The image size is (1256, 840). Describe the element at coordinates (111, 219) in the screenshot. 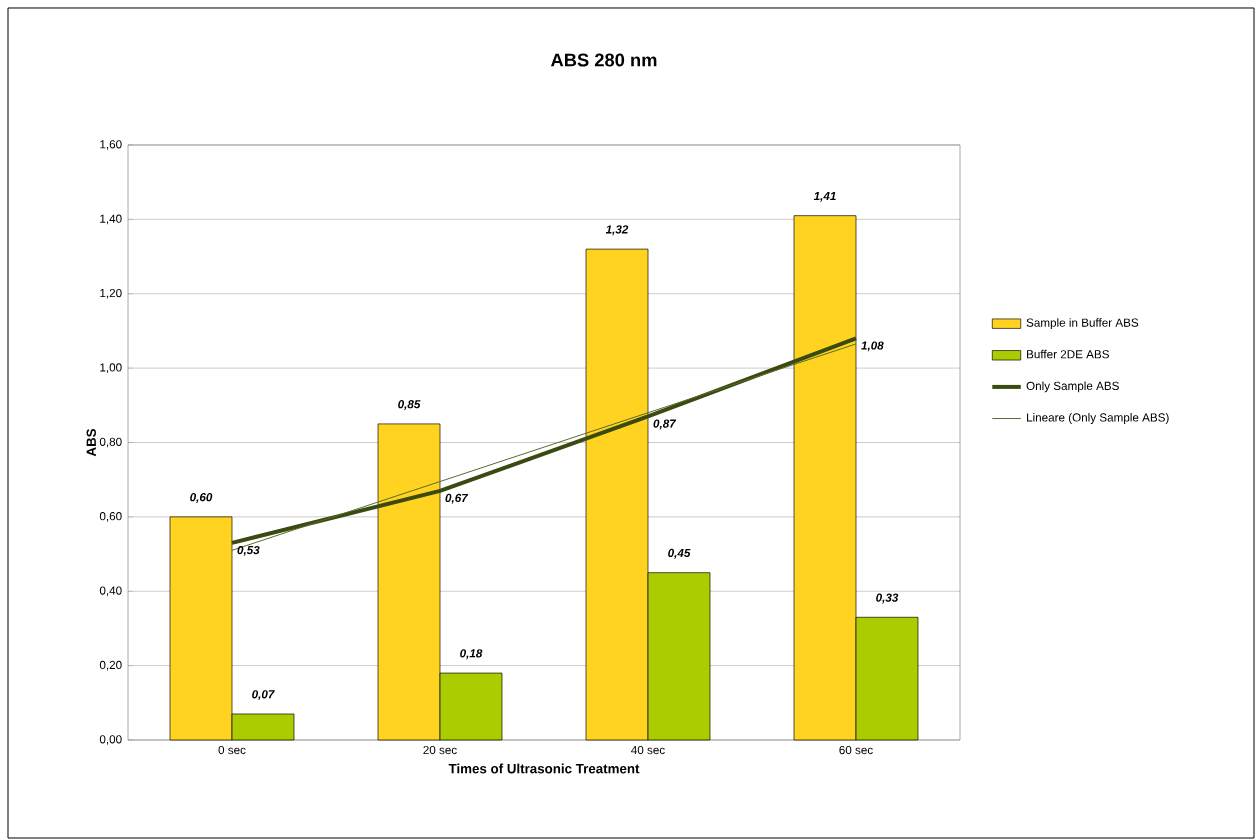

I see `y-tick-label: 1,40` at that location.